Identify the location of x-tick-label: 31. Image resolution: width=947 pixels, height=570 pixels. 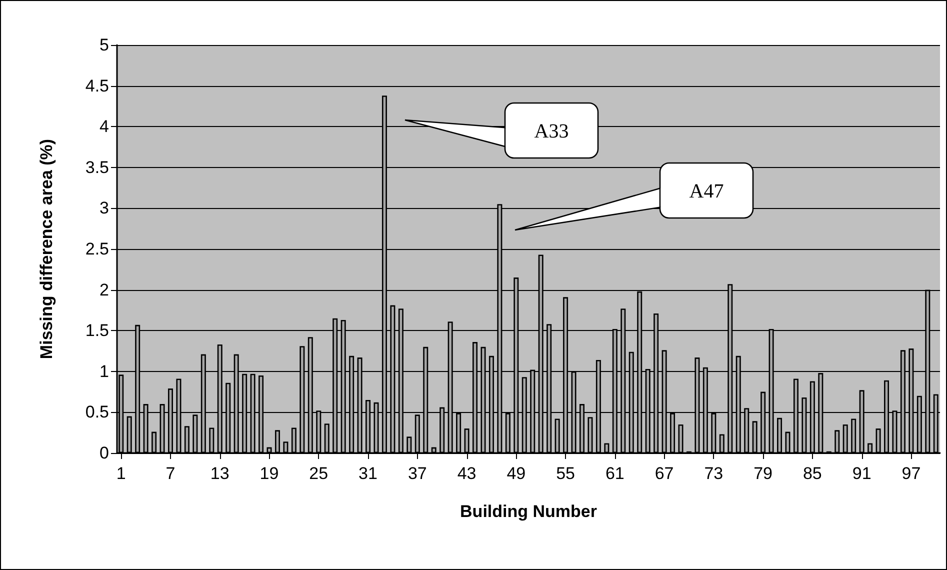
(368, 473).